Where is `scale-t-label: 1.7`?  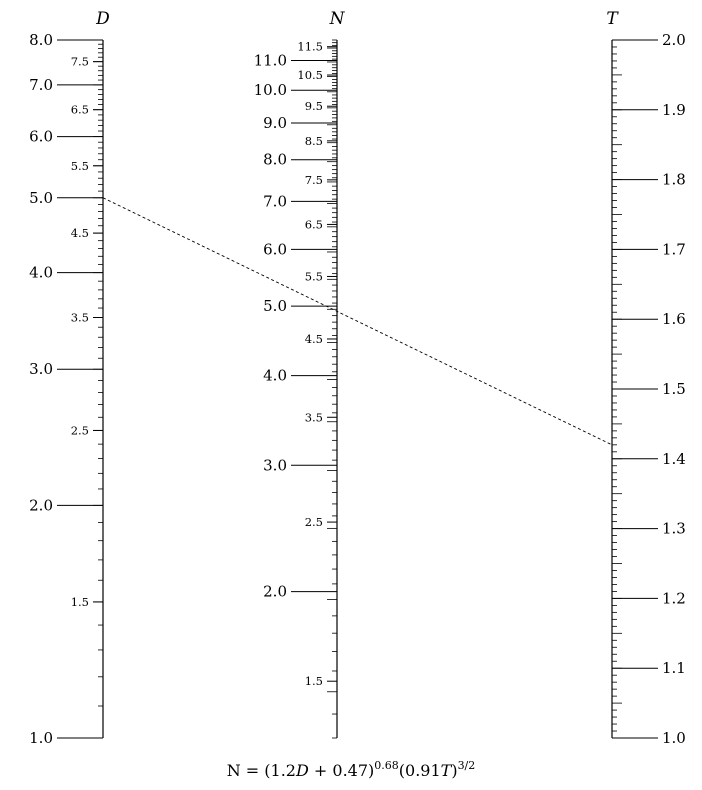
scale-t-label: 1.7 is located at coordinates (674, 249).